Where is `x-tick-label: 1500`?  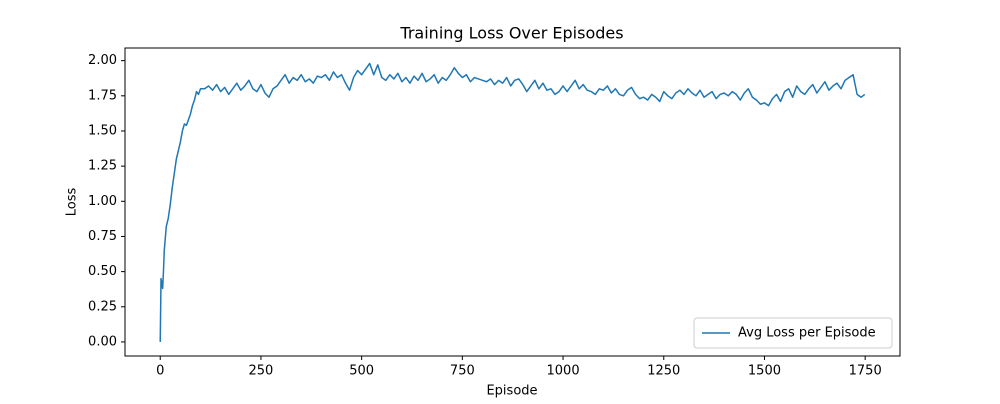
x-tick-label: 1500 is located at coordinates (764, 371).